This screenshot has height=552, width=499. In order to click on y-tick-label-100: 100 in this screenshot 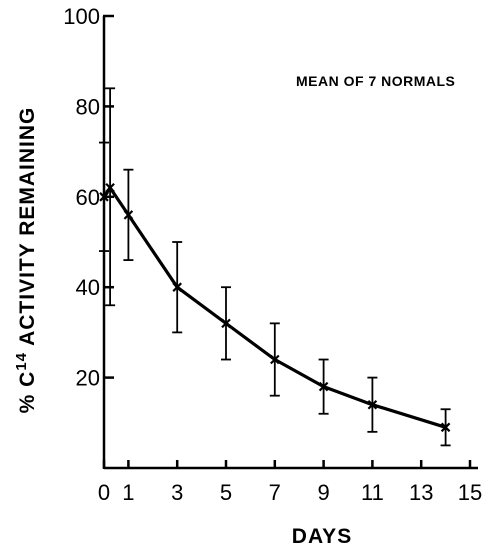, I will do `click(81, 16)`.